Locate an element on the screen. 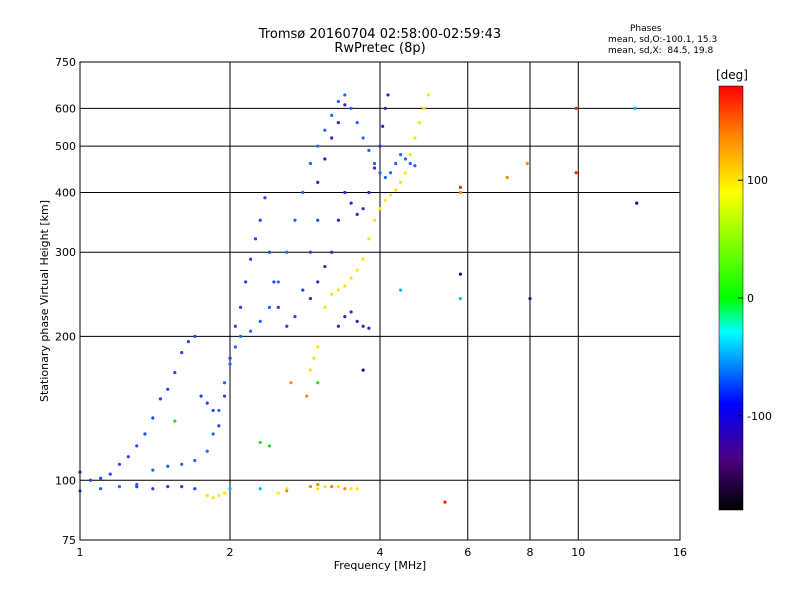 This screenshot has width=800, height=600. colorbar-label: [deg] is located at coordinates (732, 75).